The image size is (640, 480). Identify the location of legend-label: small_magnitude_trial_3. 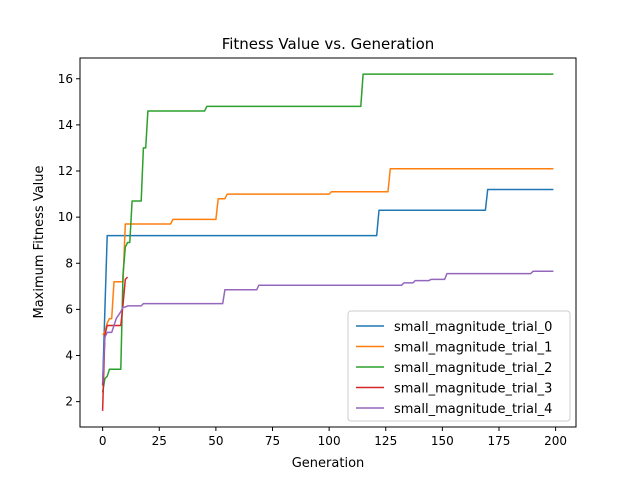
(473, 389).